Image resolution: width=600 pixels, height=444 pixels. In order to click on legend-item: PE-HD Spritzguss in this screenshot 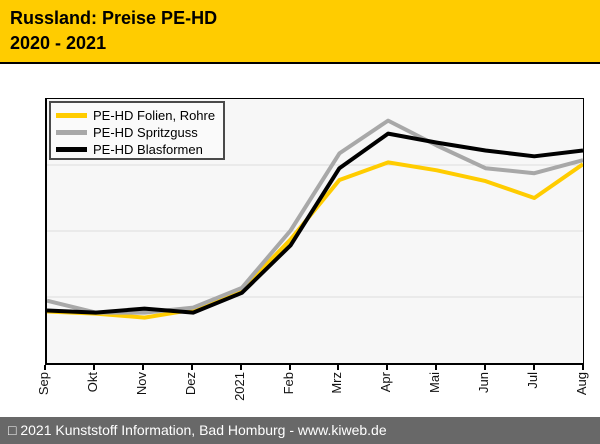, I will do `click(137, 132)`.